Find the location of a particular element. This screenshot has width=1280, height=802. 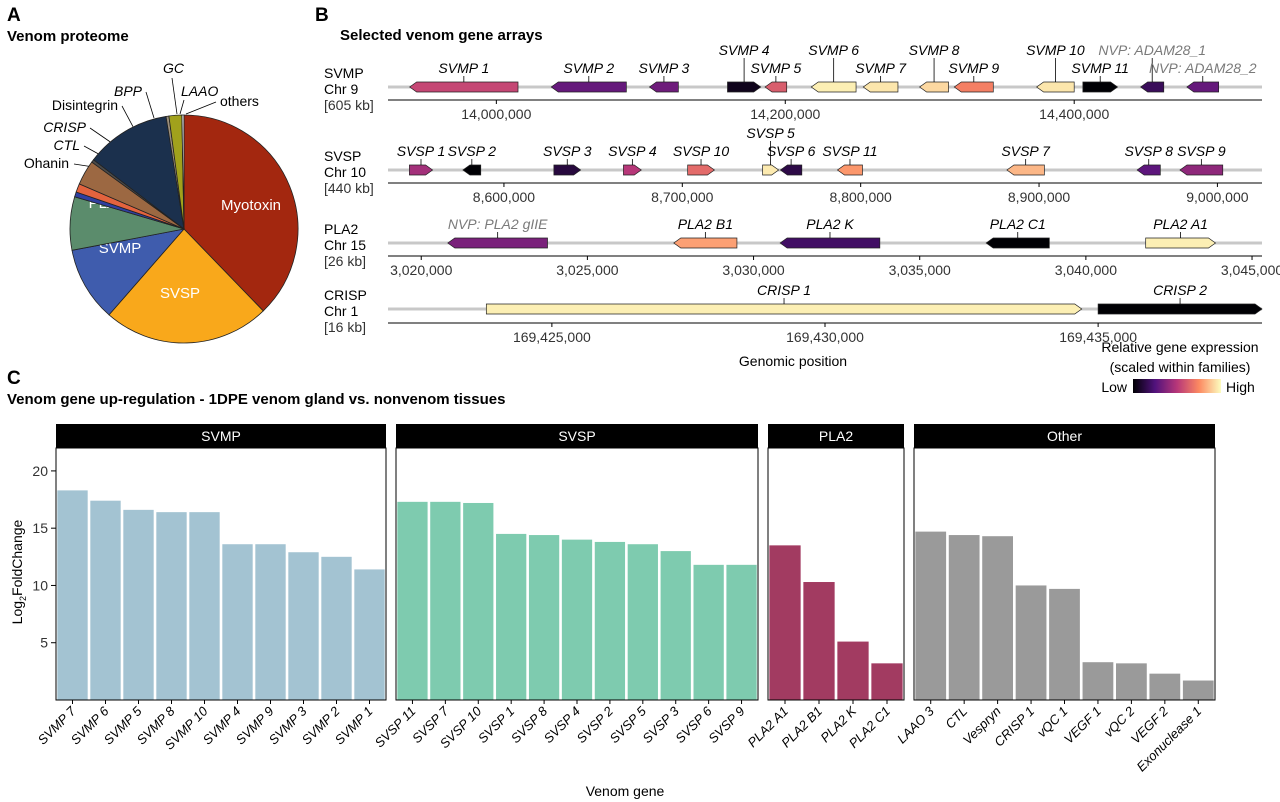

gene-label: SVMP 3 is located at coordinates (664, 68).